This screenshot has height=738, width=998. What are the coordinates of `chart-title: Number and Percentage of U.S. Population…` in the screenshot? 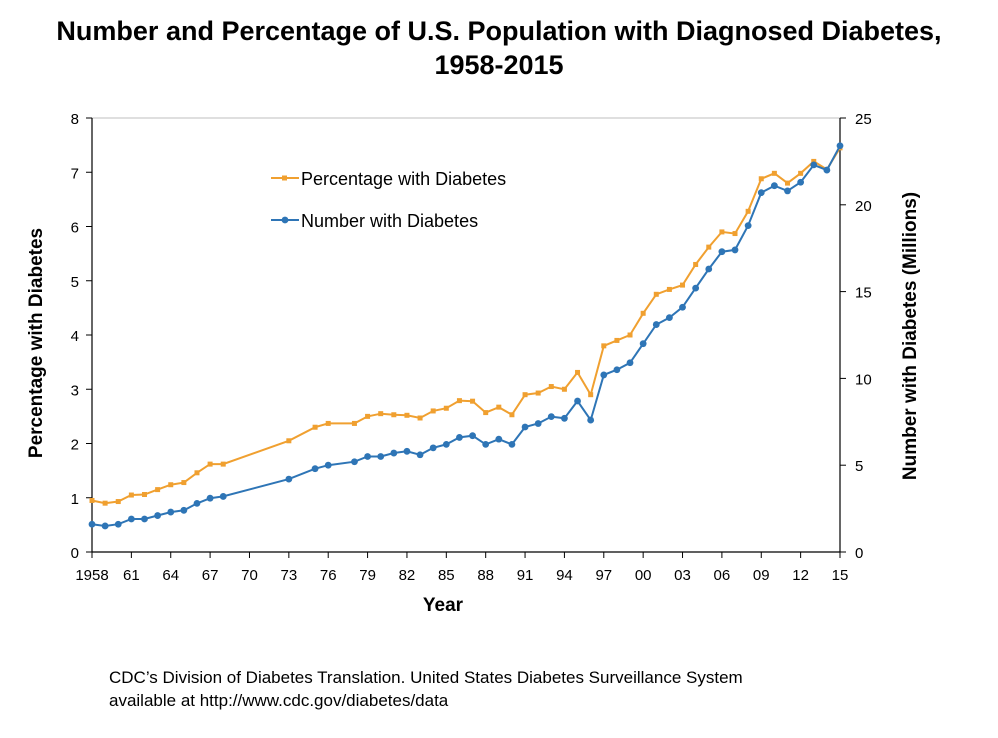 It's located at (499, 48).